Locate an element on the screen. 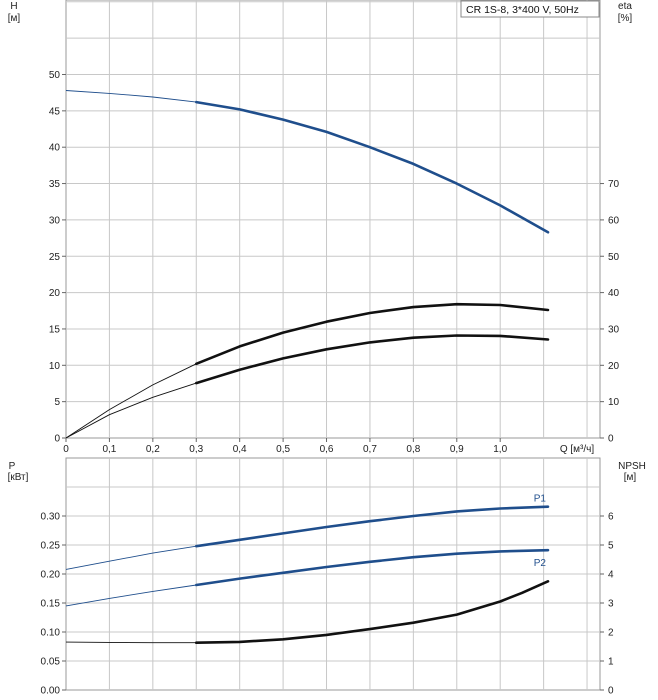 The height and width of the screenshot is (700, 658). y-right-unit-top: [%] is located at coordinates (625, 18).